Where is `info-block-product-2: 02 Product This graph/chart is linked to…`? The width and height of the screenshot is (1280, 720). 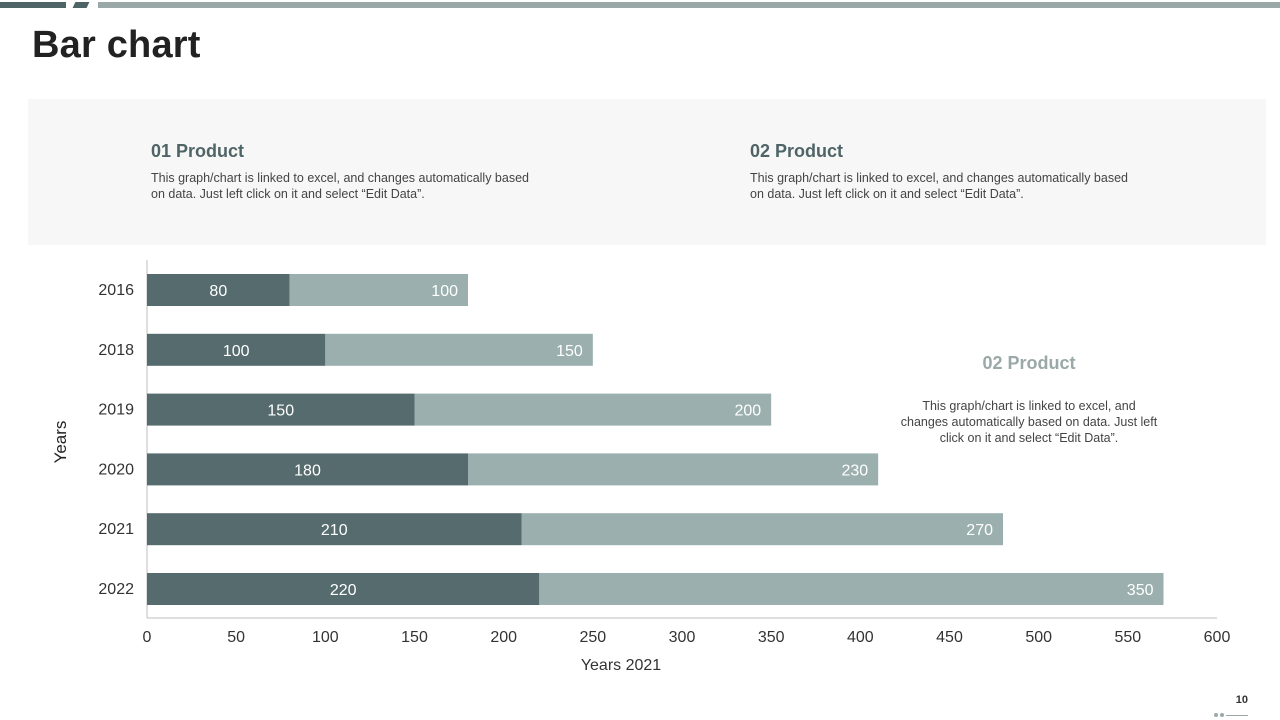
info-block-product-2: 02 Product This graph/chart is linked to… is located at coordinates (940, 171).